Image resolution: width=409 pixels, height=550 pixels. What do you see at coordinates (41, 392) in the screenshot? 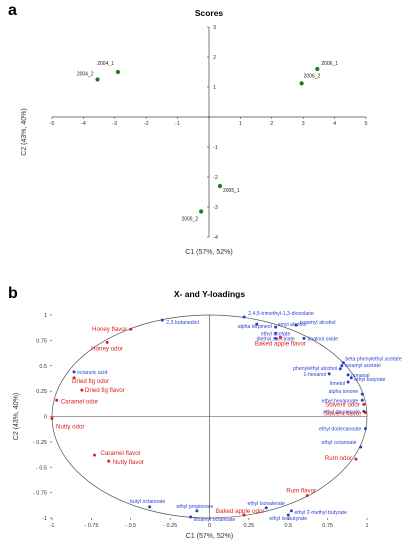
I see `y-tick-label: 0.25` at bounding box center [41, 392].